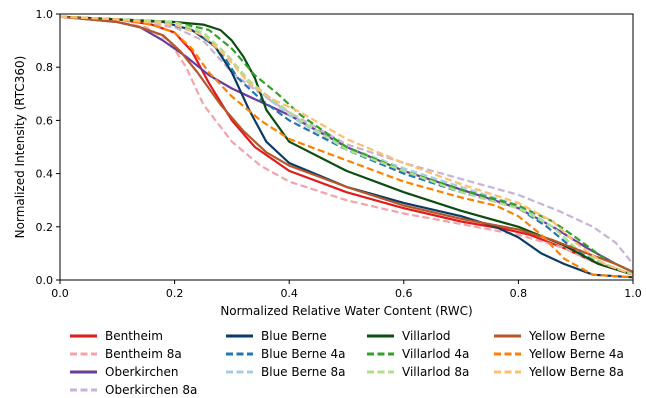  Describe the element at coordinates (48, 147) in the screenshot. I see `y-axis: 0.0 0.2 0.4 0.6 0.8 1.0` at that location.